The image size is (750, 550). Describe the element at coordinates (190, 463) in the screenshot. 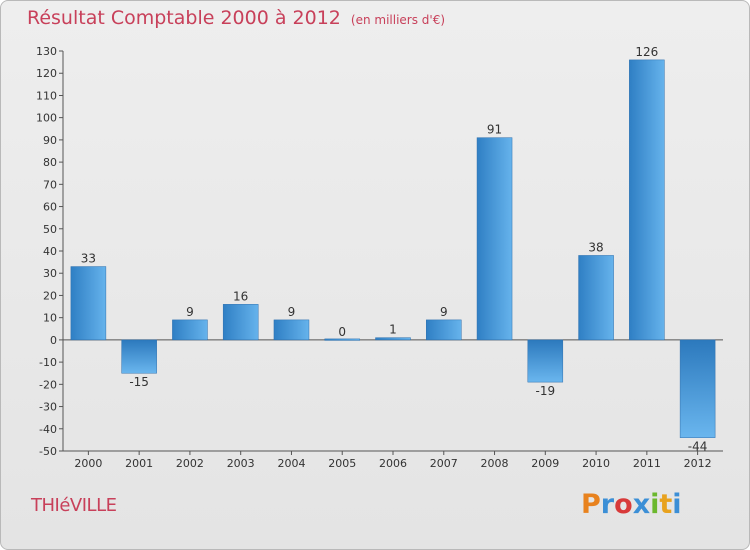

I see `x-tick-label: 2002` at that location.